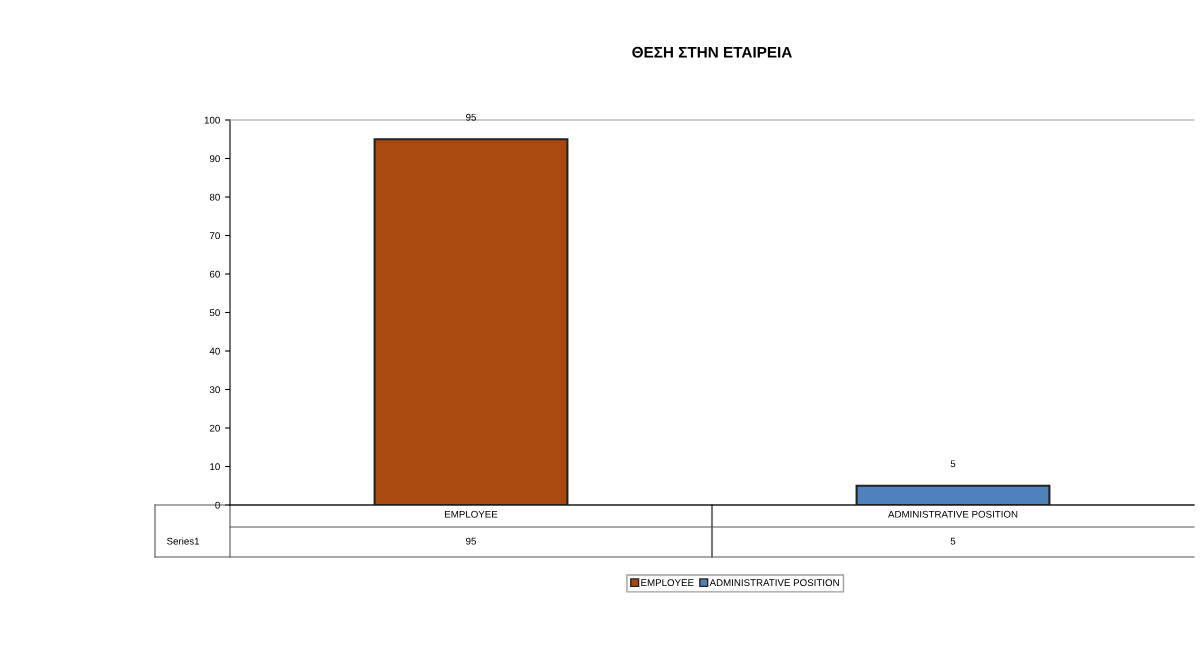 This screenshot has width=1200, height=665. What do you see at coordinates (215, 467) in the screenshot?
I see `y-tick-label: 10` at bounding box center [215, 467].